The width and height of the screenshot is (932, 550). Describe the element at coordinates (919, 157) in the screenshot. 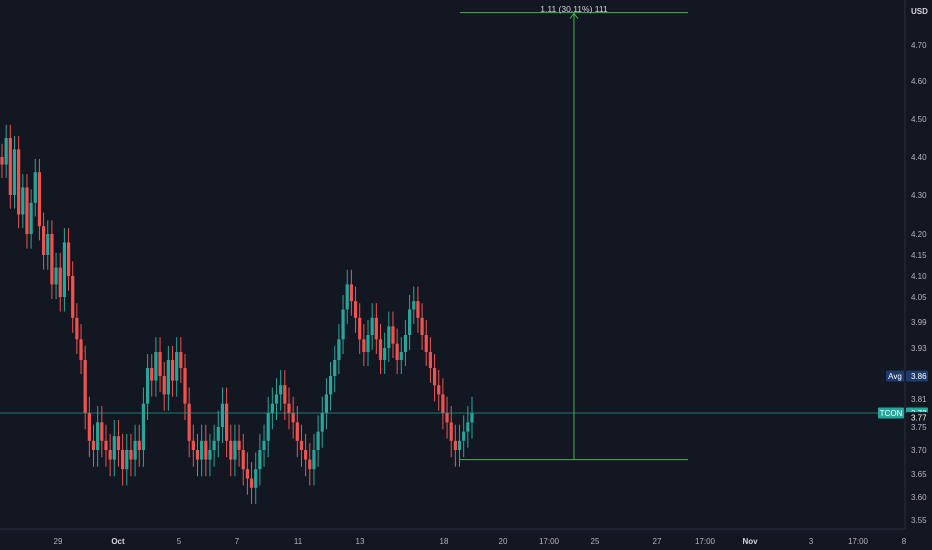

I see `price-tick-label: 4.40` at that location.